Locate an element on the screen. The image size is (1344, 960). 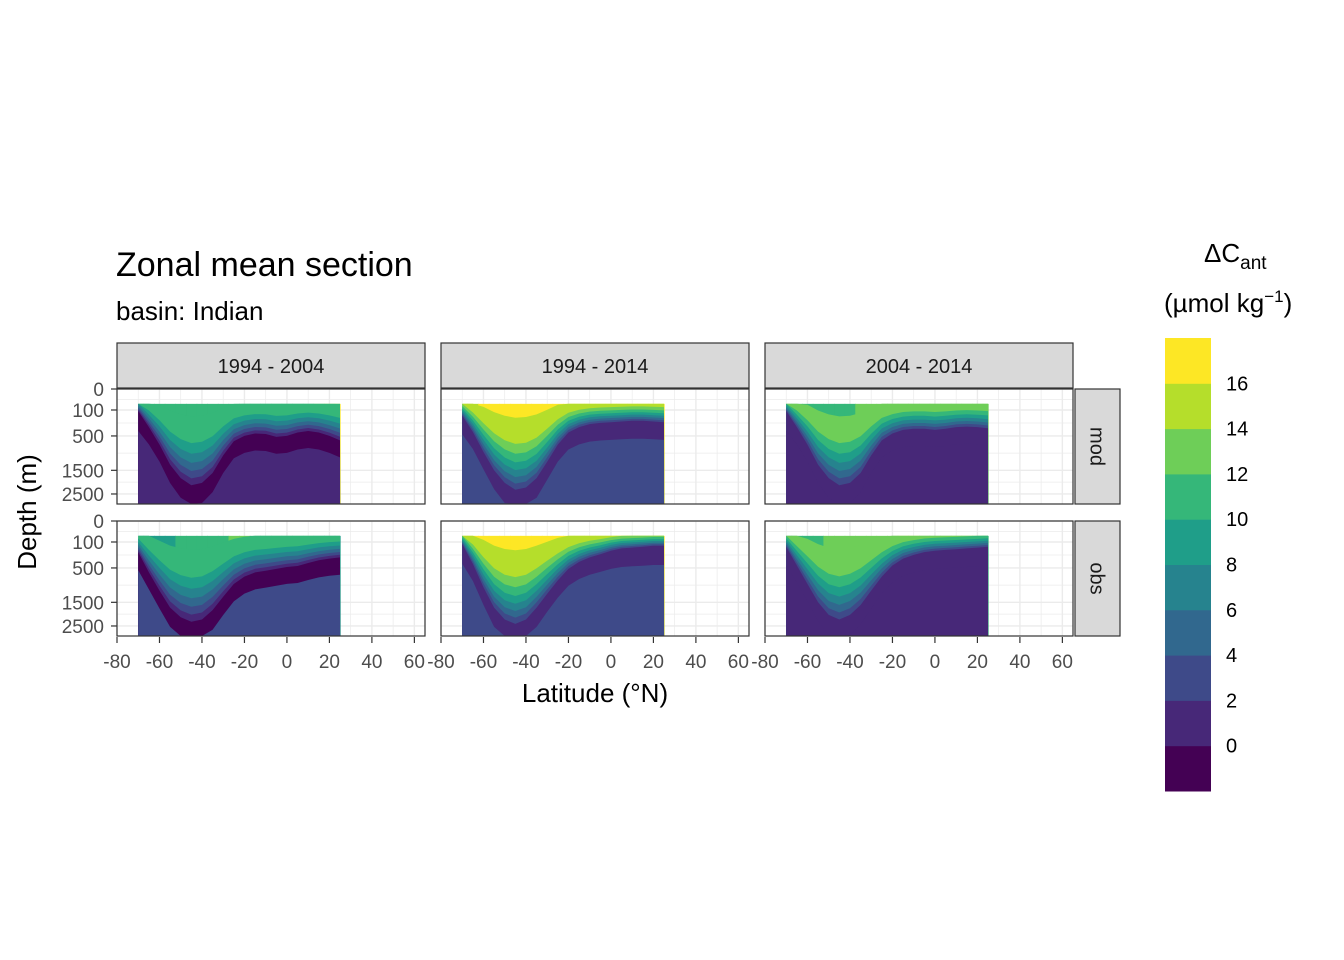
strip-label: 1994 - 2014 is located at coordinates (595, 367).